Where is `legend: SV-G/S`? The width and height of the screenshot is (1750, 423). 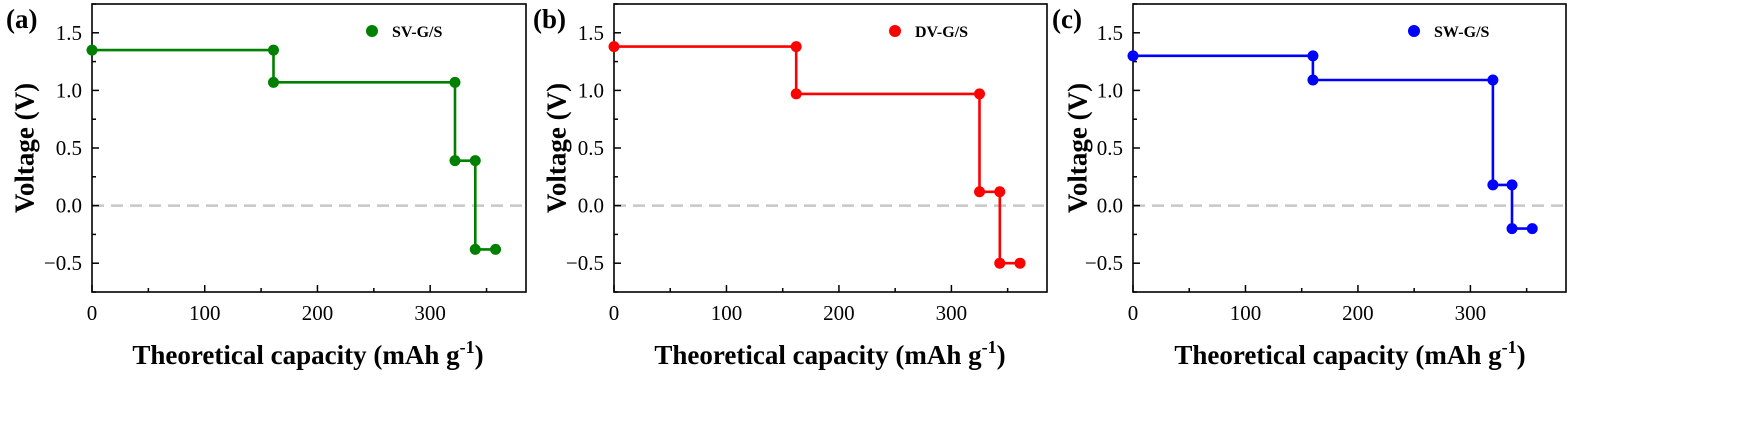
legend: SV-G/S is located at coordinates (404, 32).